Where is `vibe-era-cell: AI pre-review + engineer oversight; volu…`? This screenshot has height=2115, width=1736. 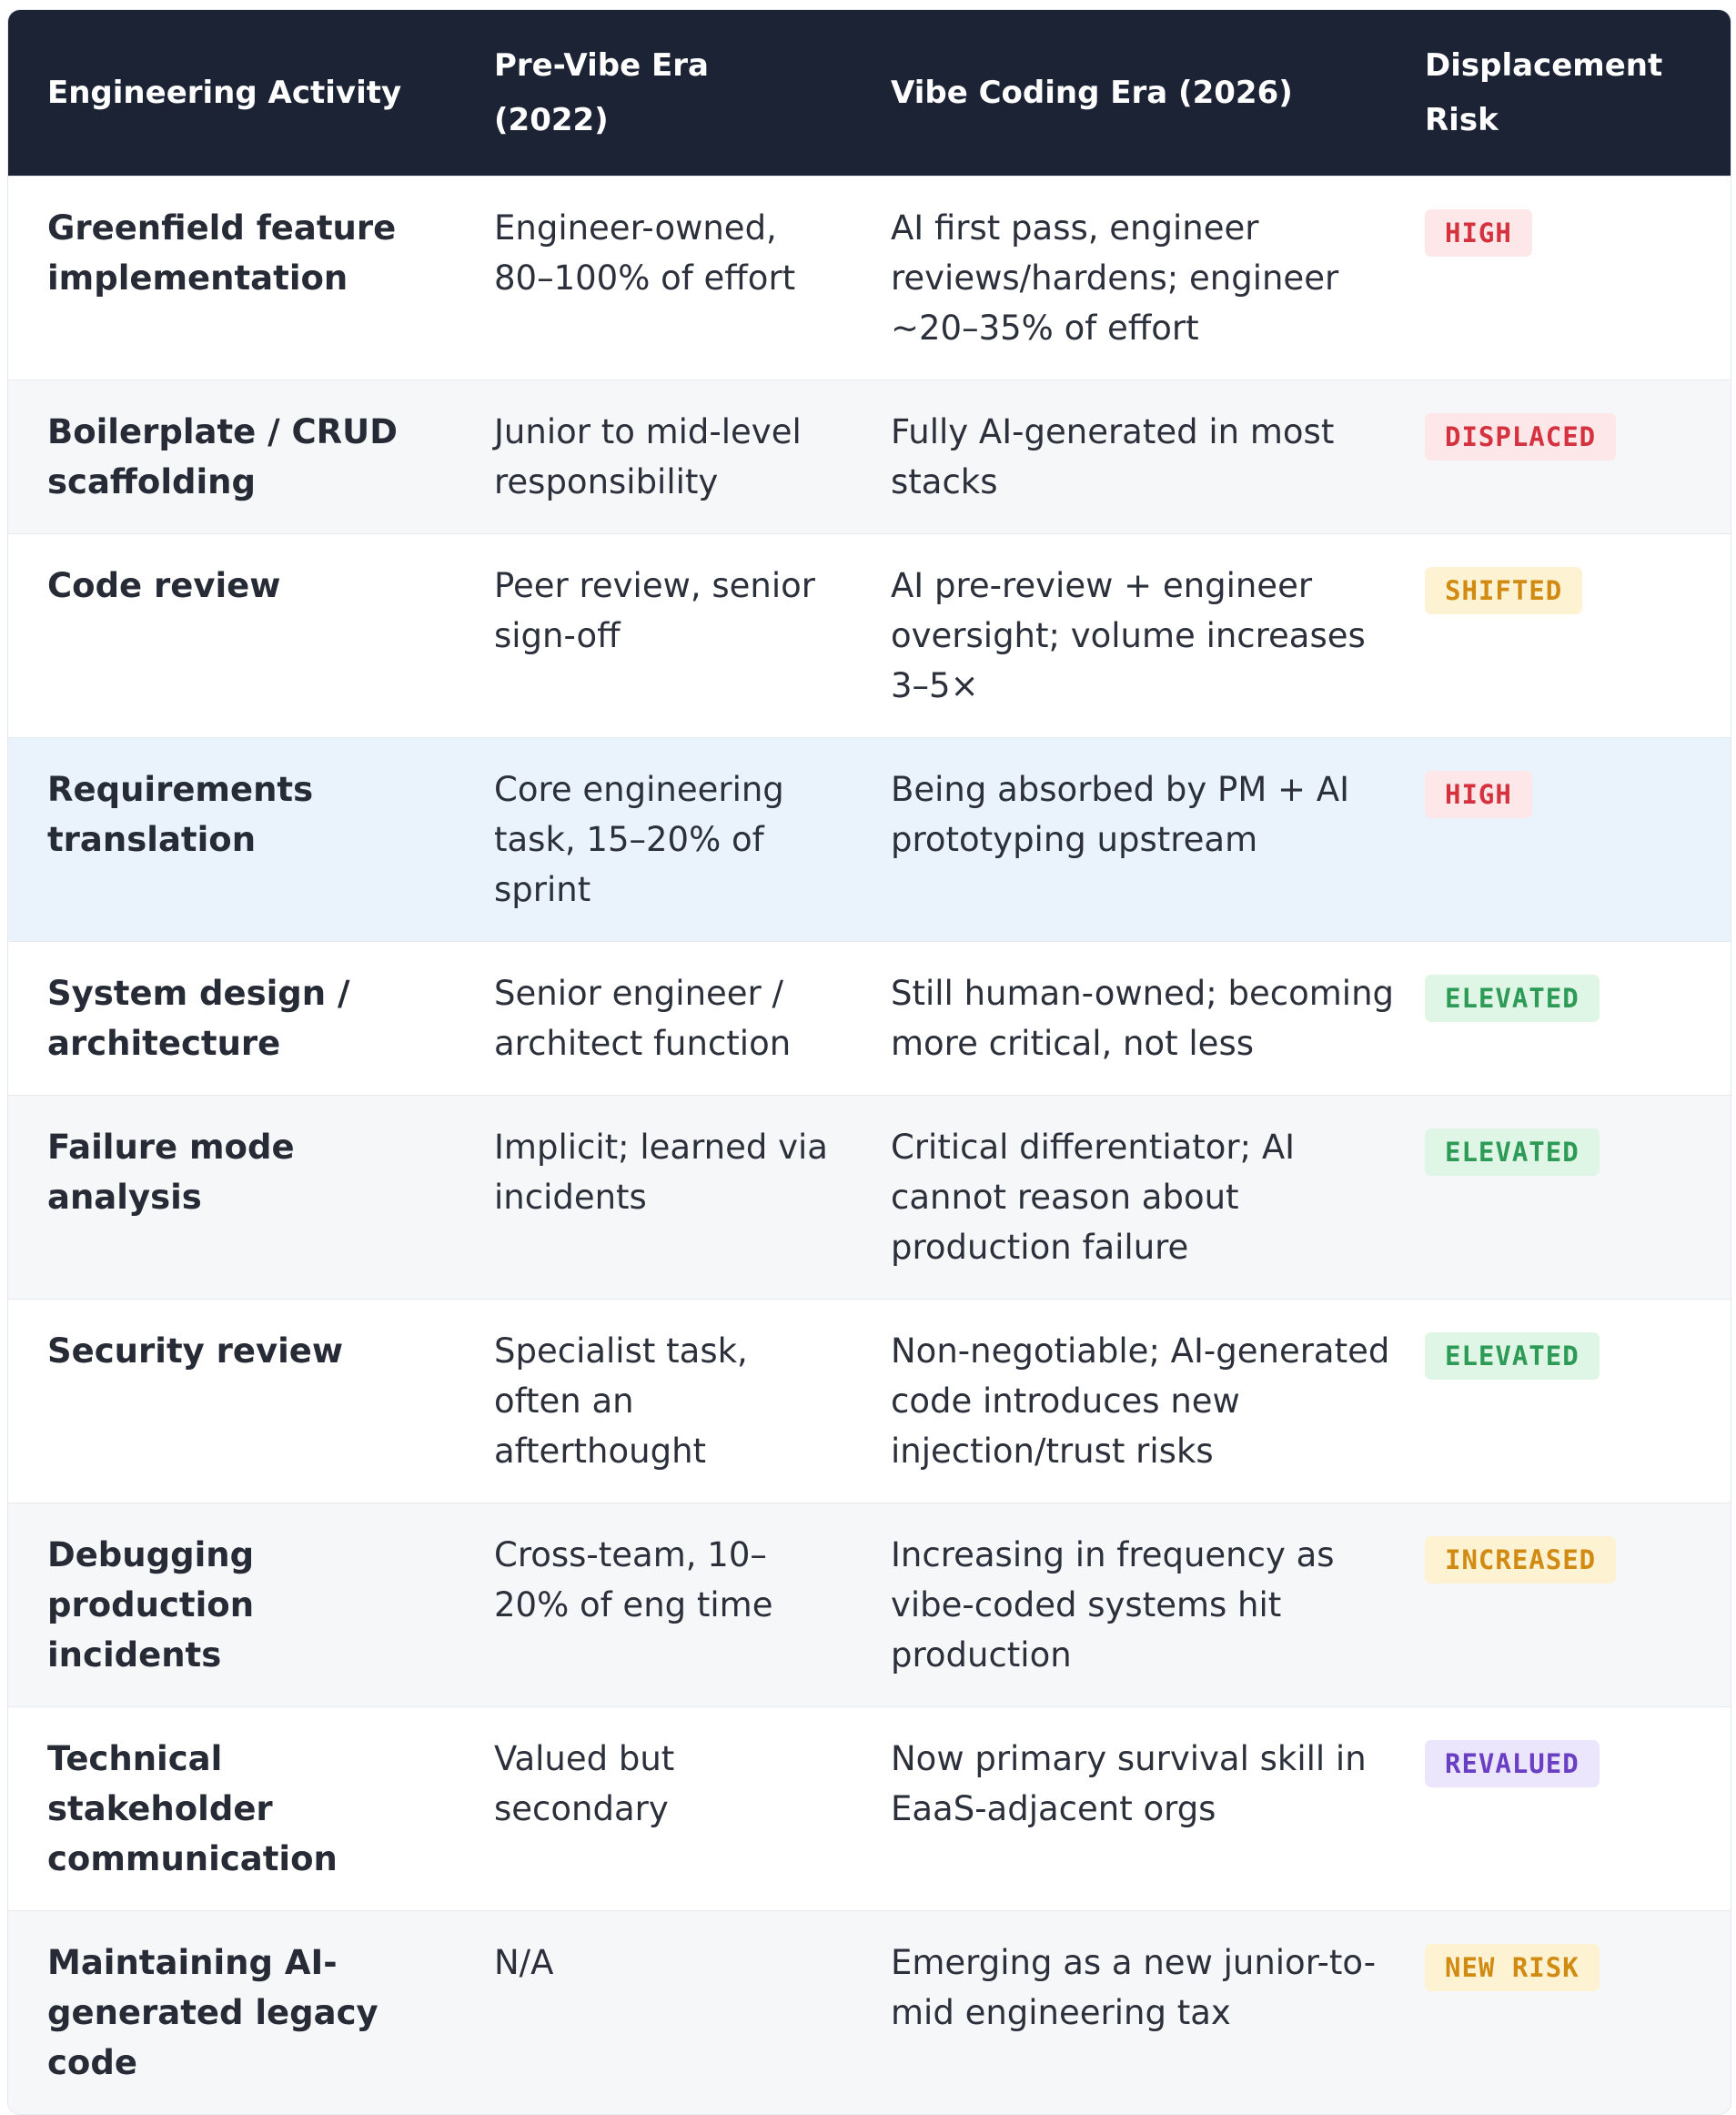
vibe-era-cell: AI pre-review + engineer oversight; volu… is located at coordinates (1138, 634).